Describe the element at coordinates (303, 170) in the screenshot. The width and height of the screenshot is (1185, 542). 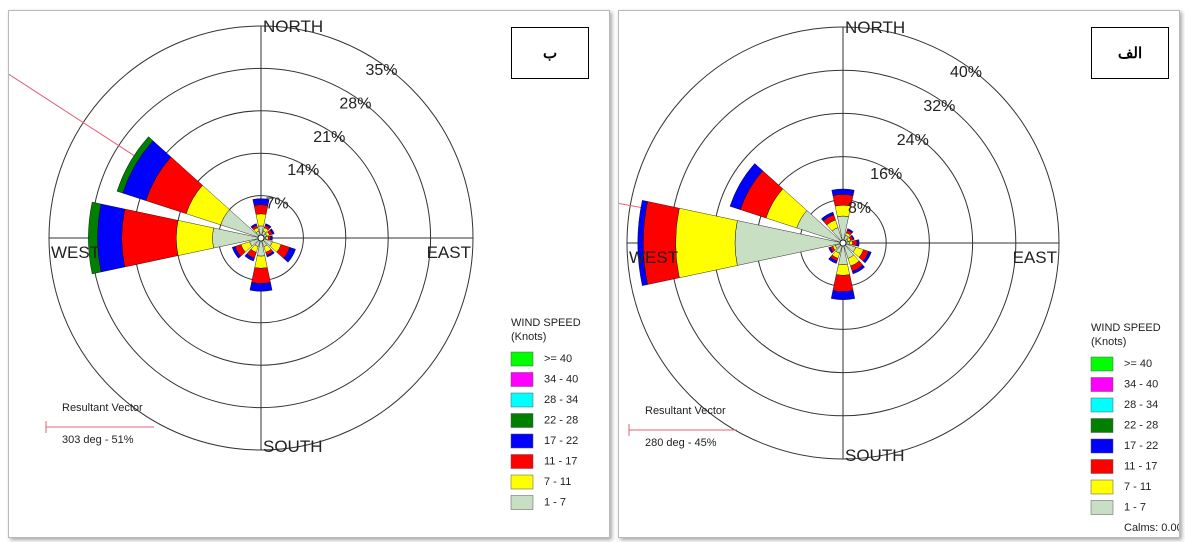
I see `ring-label: 14%` at that location.